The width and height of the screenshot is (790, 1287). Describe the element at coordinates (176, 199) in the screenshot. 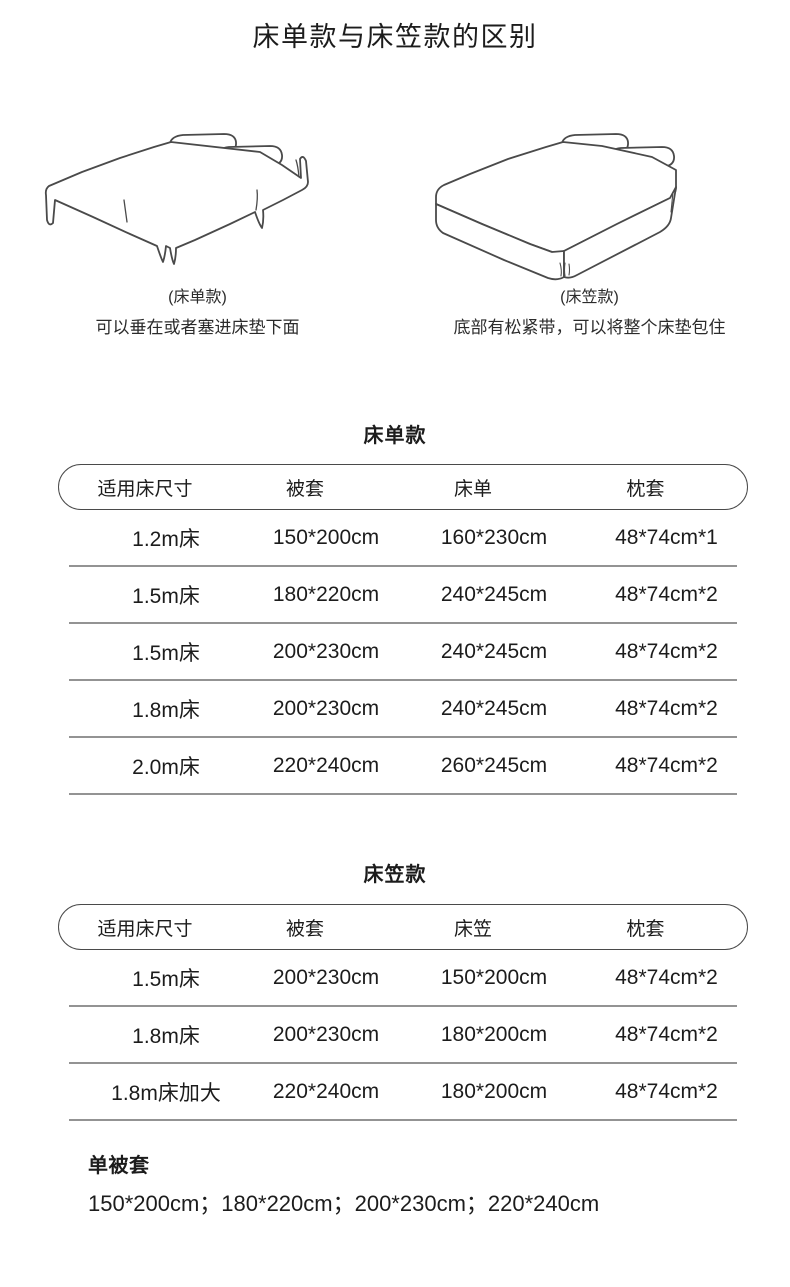

I see `flat-bed-sheet-illustration` at that location.